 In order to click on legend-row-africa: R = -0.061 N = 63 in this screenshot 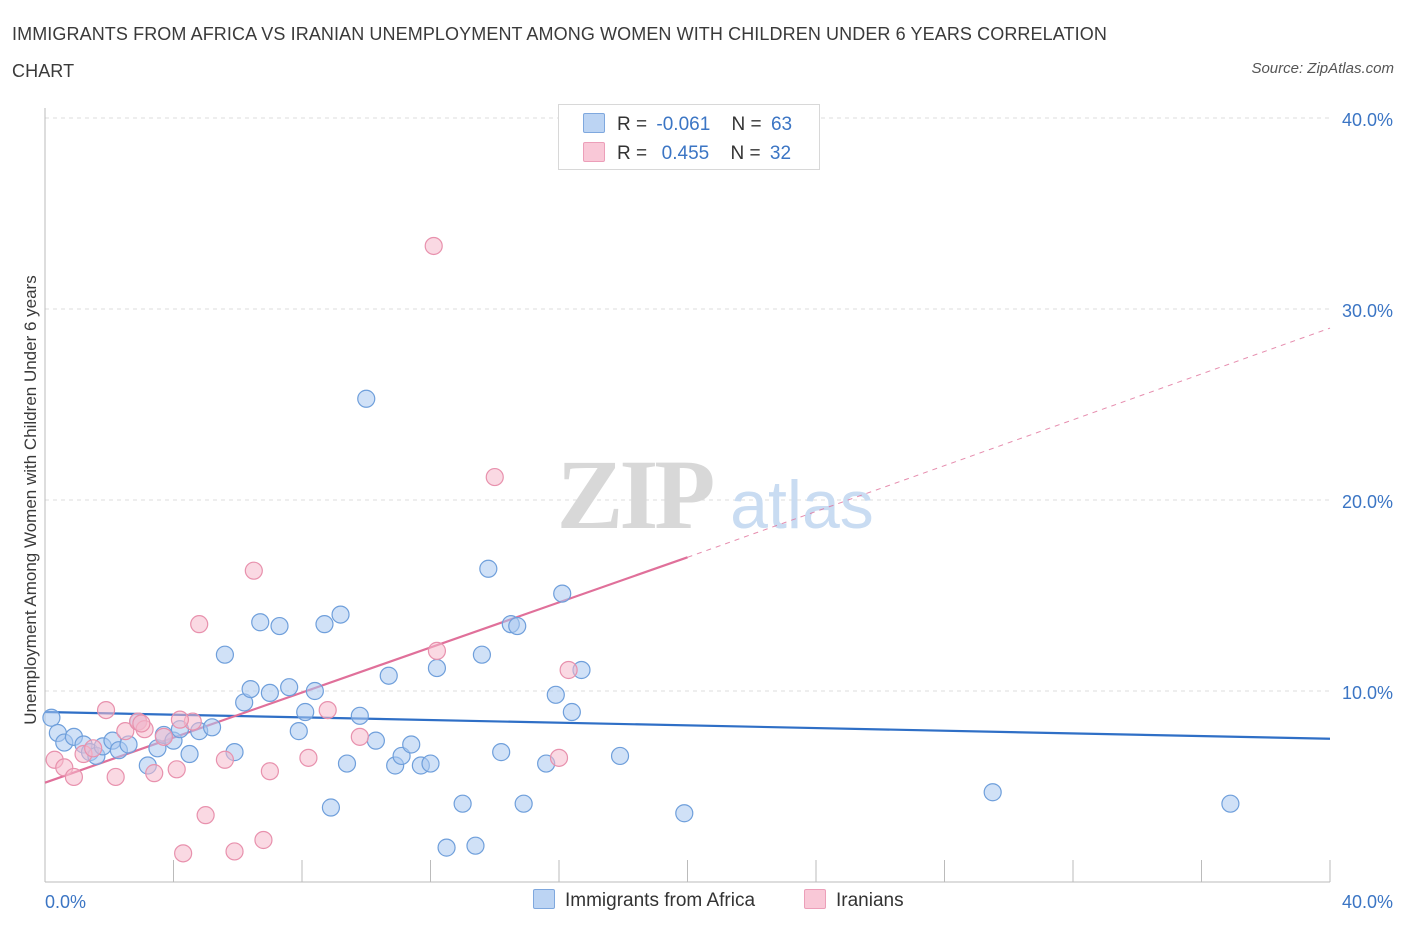, I will do `click(687, 127)`.